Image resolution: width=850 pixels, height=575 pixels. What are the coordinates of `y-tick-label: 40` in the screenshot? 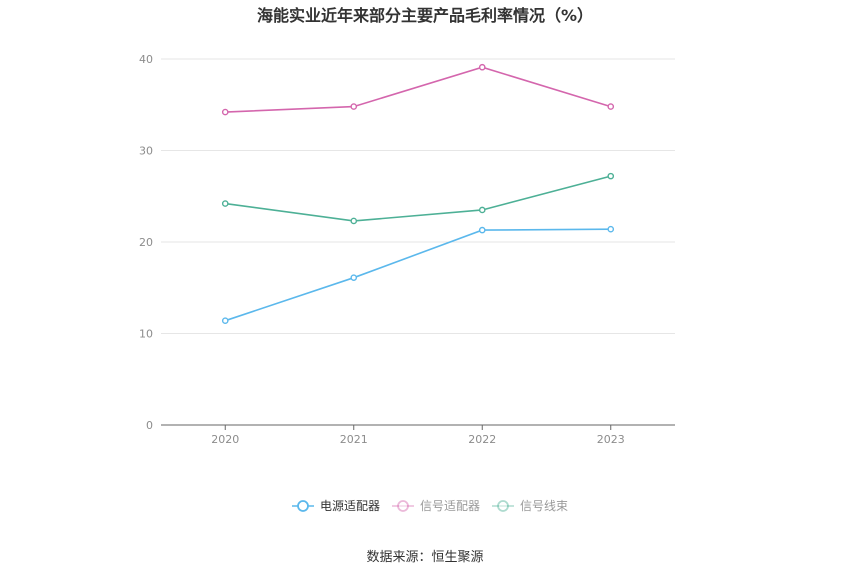 It's located at (146, 59).